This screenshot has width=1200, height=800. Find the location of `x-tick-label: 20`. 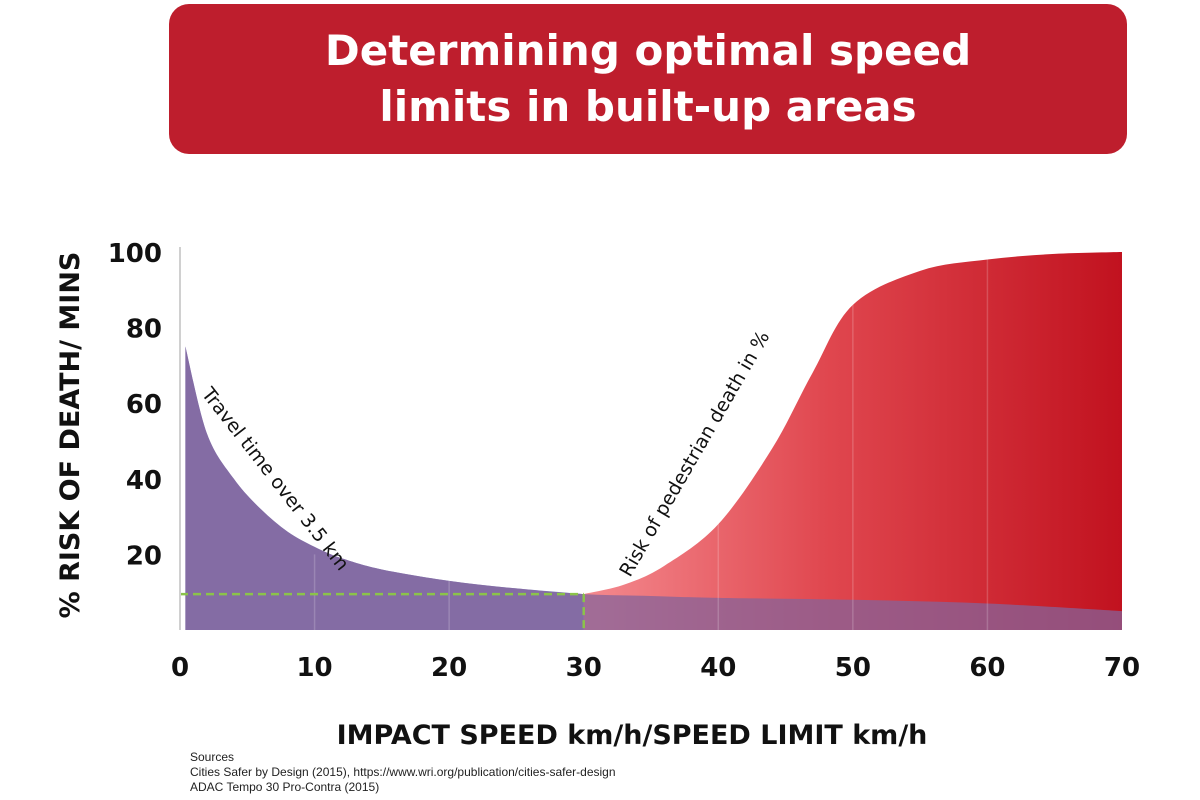

x-tick-label: 20 is located at coordinates (449, 668).